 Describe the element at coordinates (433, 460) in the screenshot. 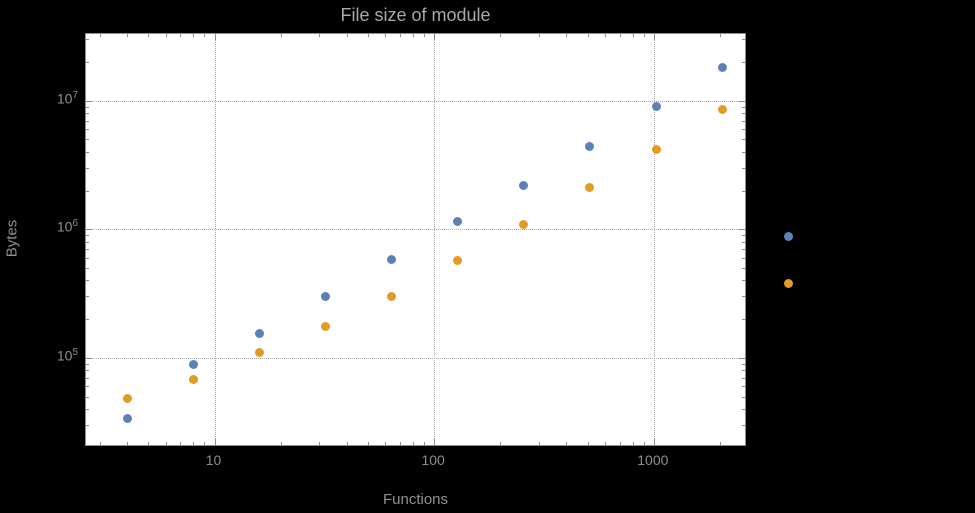

I see `x-tick-label: 100` at that location.